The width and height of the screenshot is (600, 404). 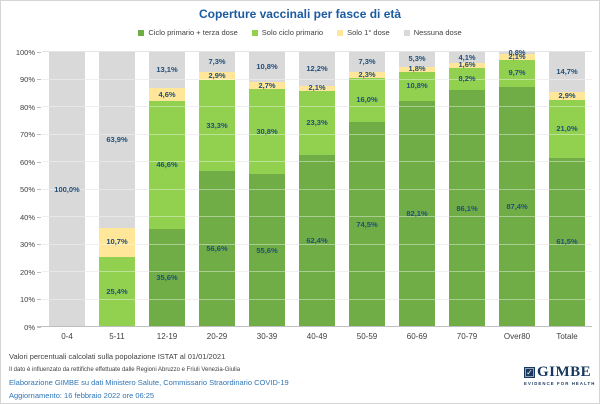 I want to click on y-tick-label: 70%, so click(x=27, y=134).